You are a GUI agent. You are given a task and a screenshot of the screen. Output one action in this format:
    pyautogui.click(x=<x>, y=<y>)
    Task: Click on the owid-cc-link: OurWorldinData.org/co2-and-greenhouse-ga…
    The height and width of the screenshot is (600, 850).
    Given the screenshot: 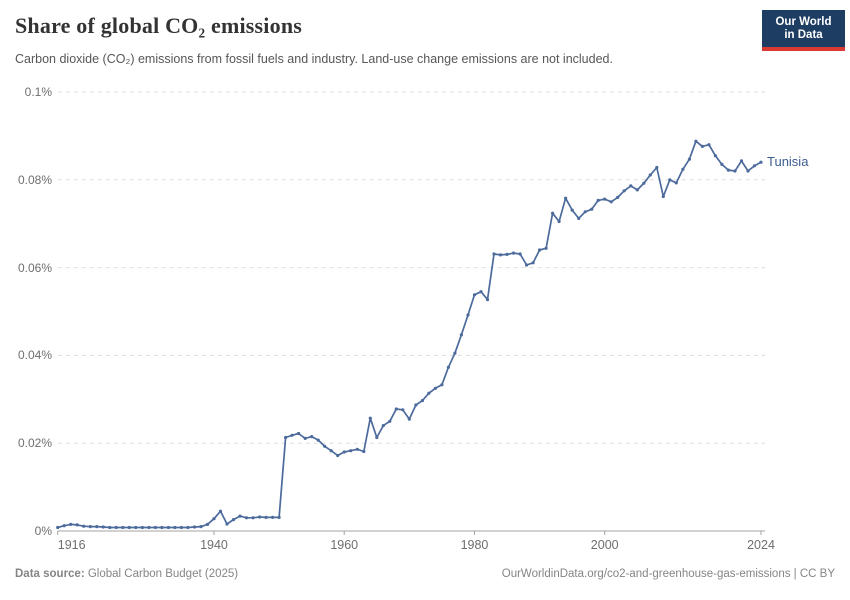 What is the action you would take?
    pyautogui.click(x=668, y=574)
    